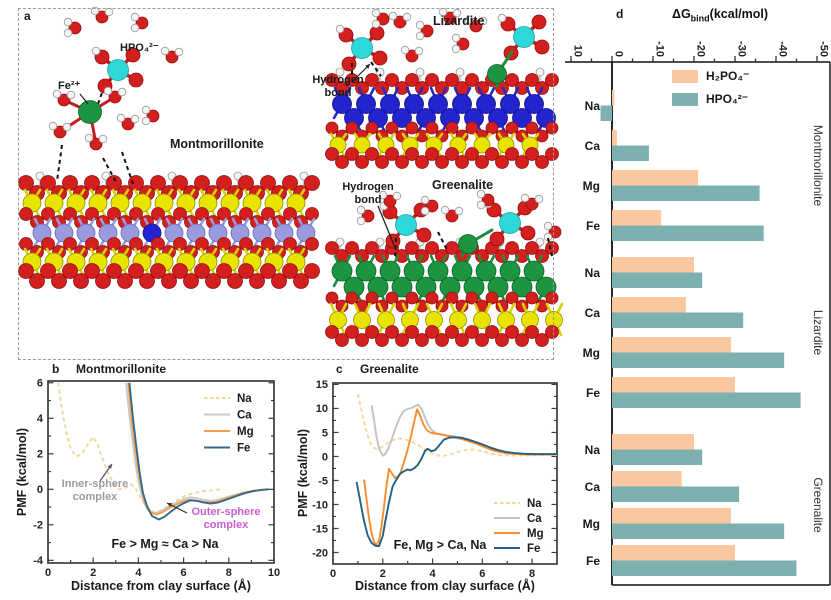 The height and width of the screenshot is (600, 831). What do you see at coordinates (165, 544) in the screenshot?
I see `panel-b-order-annotation: Fe > Mg ≈ Ca > Na` at bounding box center [165, 544].